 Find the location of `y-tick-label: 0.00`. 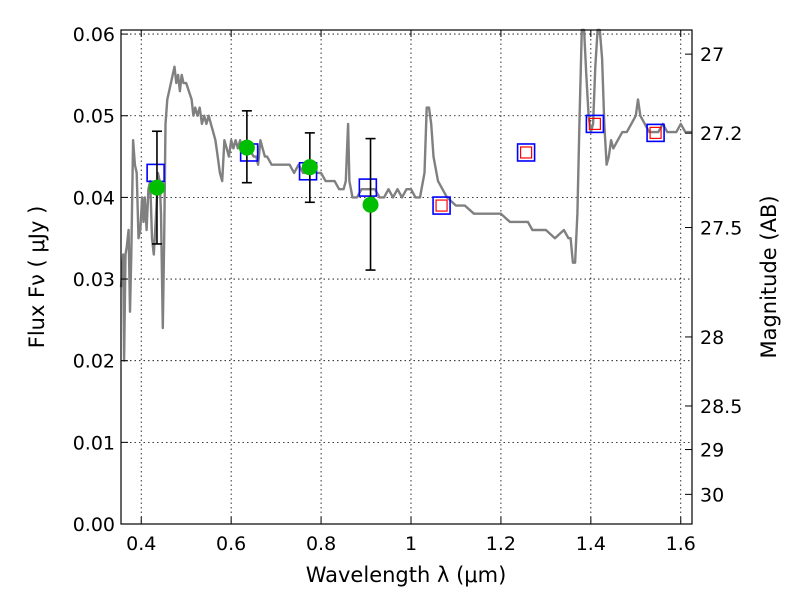

y-tick-label: 0.00 is located at coordinates (94, 525).